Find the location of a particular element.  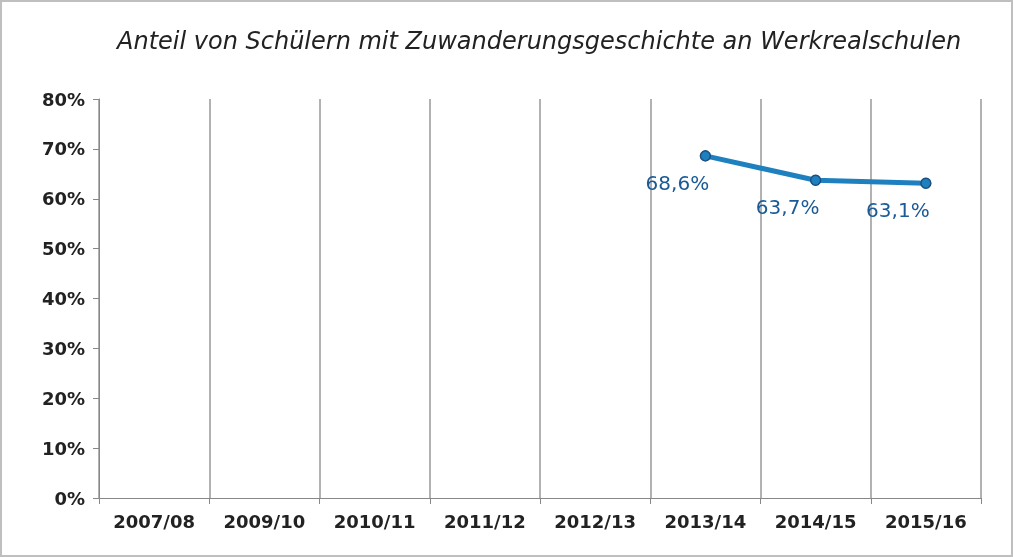

y-tick-label: 70% is located at coordinates (63, 149).